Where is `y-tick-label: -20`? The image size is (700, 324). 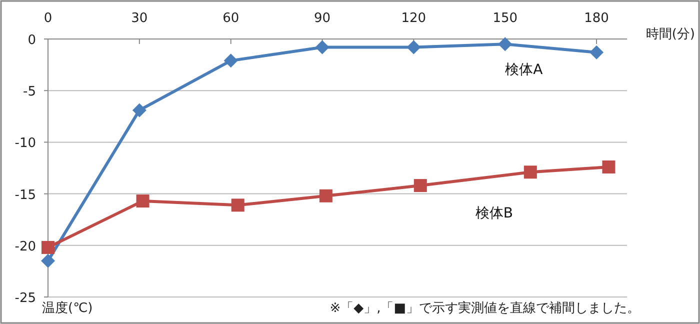 y-tick-label: -20 is located at coordinates (25, 246).